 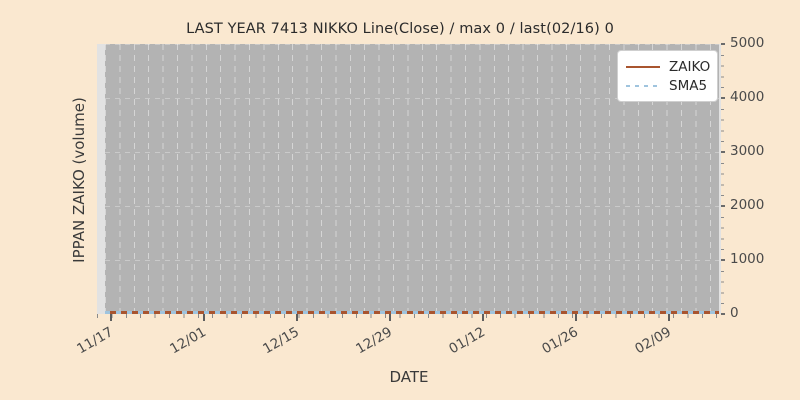 What do you see at coordinates (747, 151) in the screenshot?
I see `y-tick-label: 3000` at bounding box center [747, 151].